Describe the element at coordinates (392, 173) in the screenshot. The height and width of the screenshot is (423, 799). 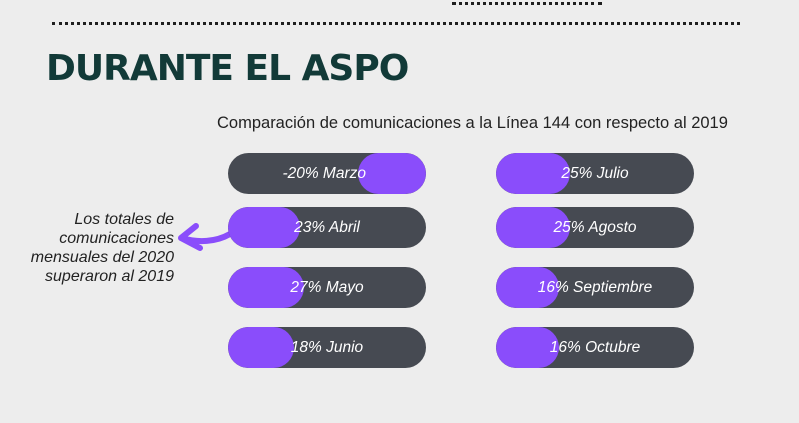
I see `fill-bar` at that location.